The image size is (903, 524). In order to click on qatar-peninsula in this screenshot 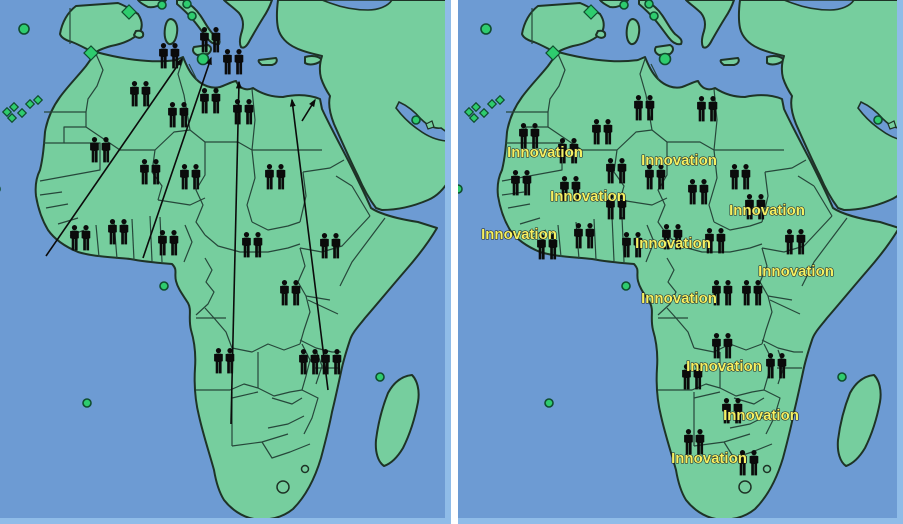, I will do `click(430, 125)`.